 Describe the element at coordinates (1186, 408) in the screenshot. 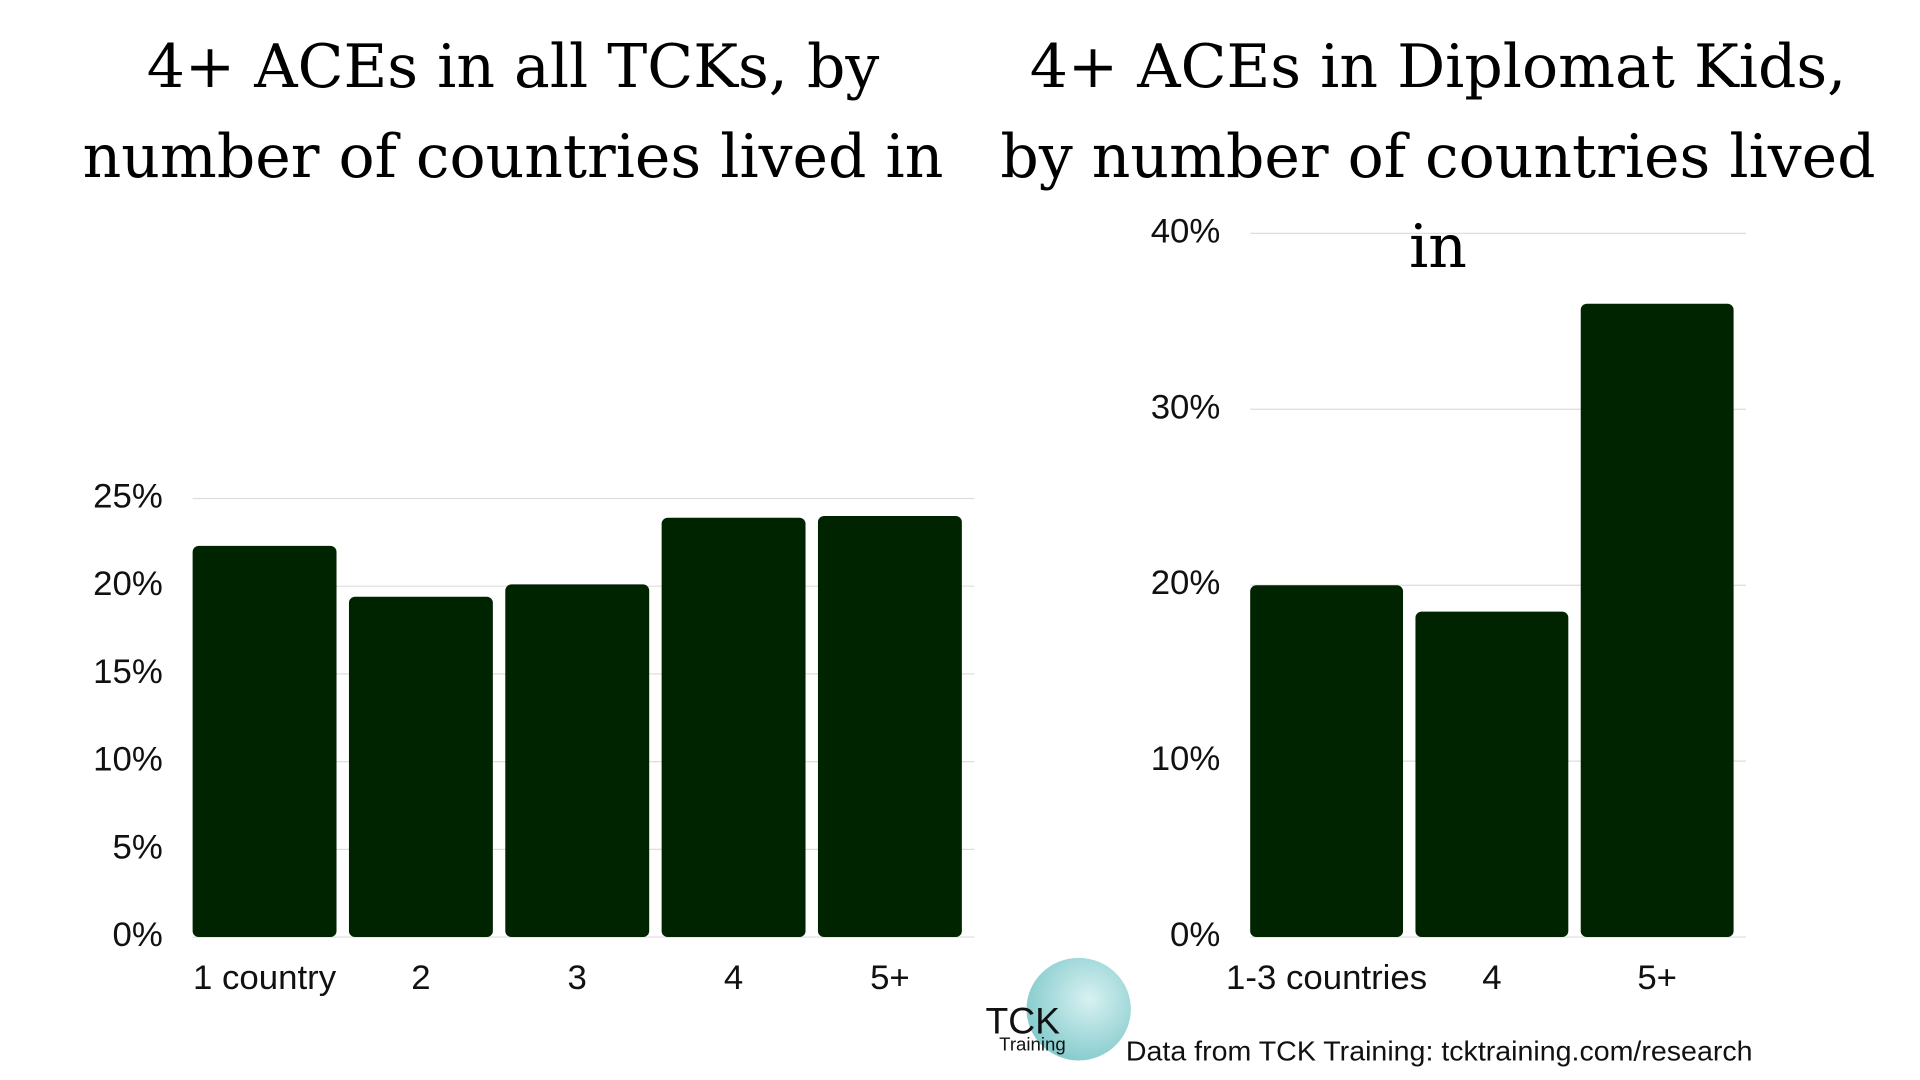

I see `y-tick-label: 30%` at that location.